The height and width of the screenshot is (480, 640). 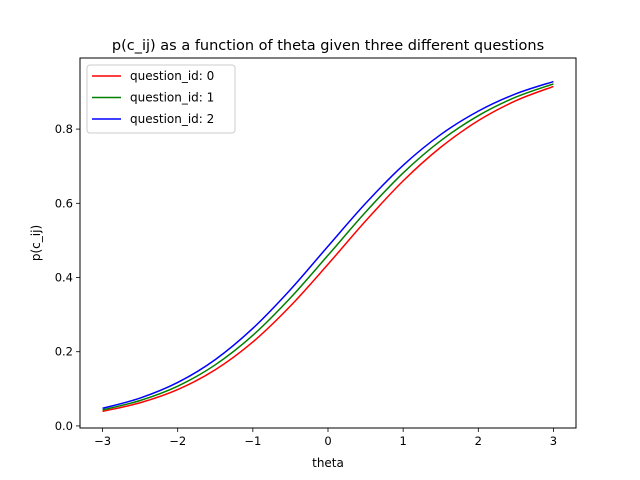 What do you see at coordinates (64, 129) in the screenshot?
I see `y-tick-label: 0.8` at bounding box center [64, 129].